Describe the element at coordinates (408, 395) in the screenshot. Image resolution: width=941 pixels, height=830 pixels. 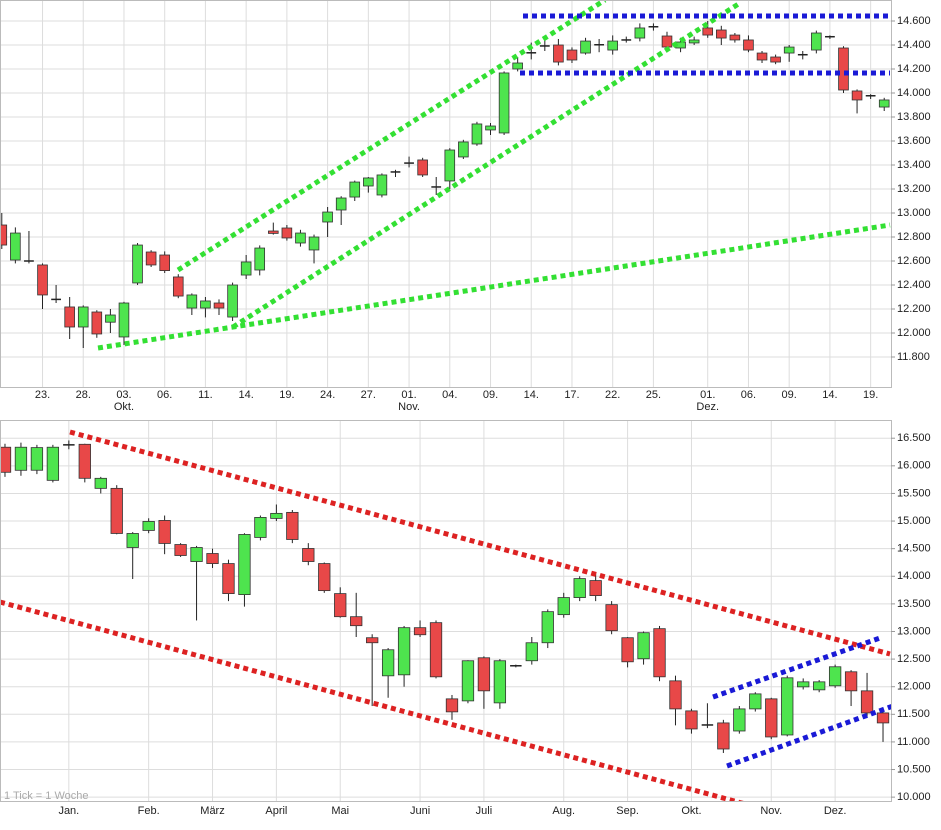
I see `x-tick-label: 01.` at that location.